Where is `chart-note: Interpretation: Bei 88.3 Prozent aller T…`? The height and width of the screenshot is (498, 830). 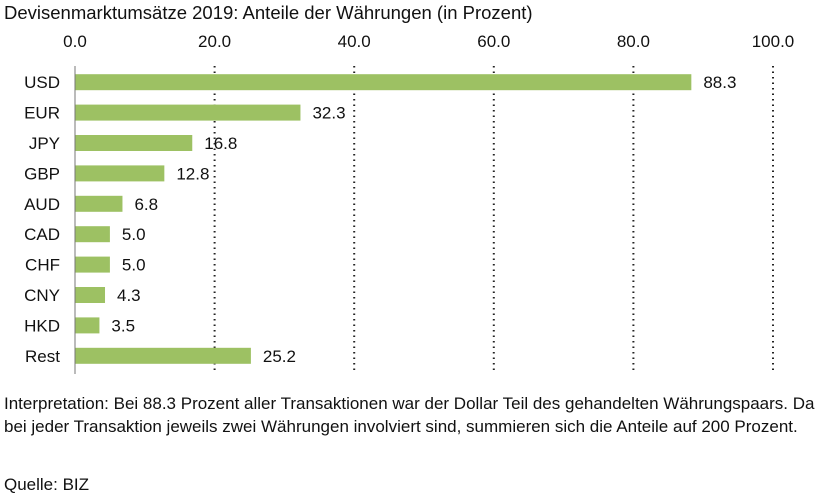
chart-note: Interpretation: Bei 88.3 Prozent aller T… is located at coordinates (409, 415).